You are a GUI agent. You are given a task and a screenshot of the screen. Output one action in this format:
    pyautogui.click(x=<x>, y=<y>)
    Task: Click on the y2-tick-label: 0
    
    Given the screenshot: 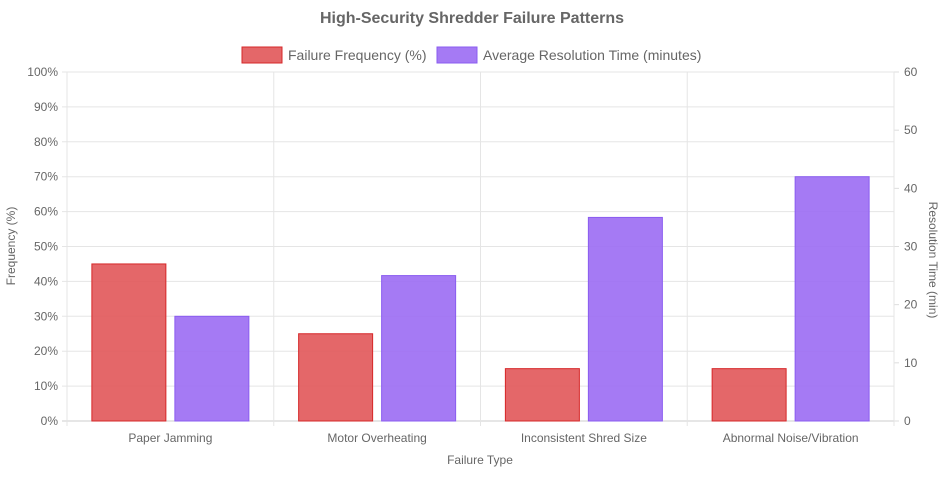 What is the action you would take?
    pyautogui.click(x=907, y=421)
    